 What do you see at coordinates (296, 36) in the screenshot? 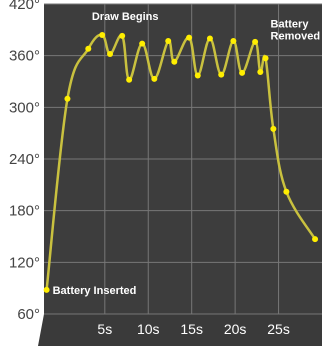
I see `annotation-battery-removed-line2: Removed` at bounding box center [296, 36].